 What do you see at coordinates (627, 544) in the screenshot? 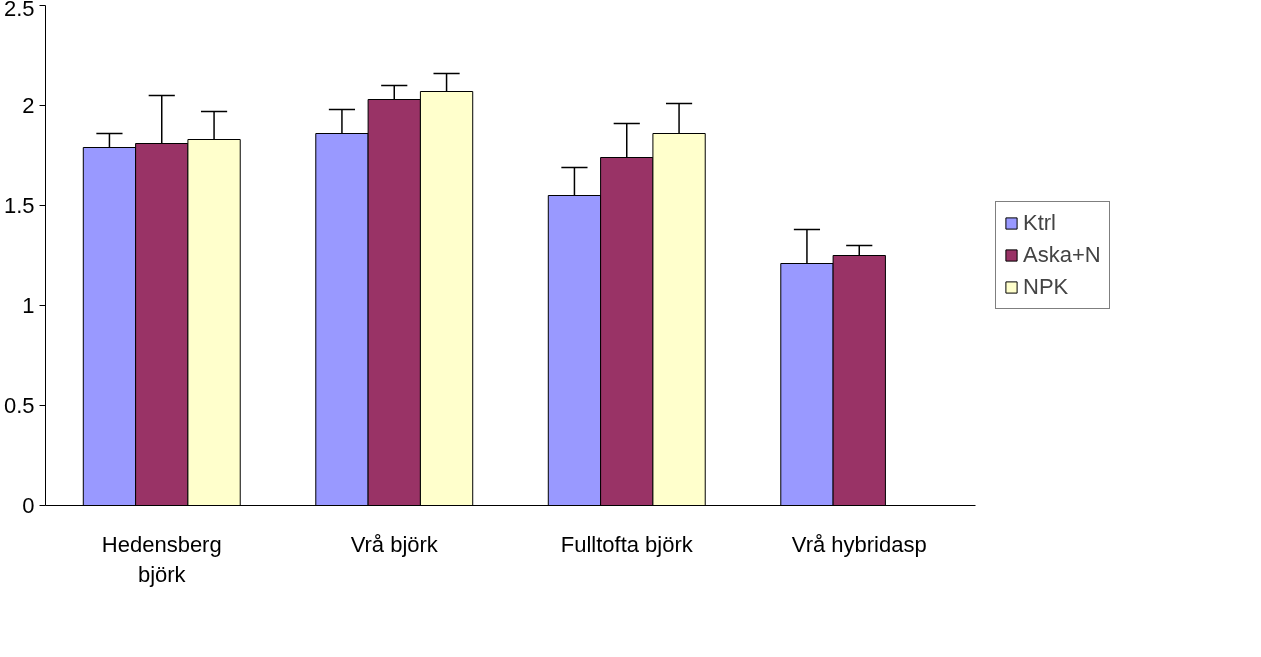
I see `x-tick-label: Fulltofta björk` at bounding box center [627, 544].